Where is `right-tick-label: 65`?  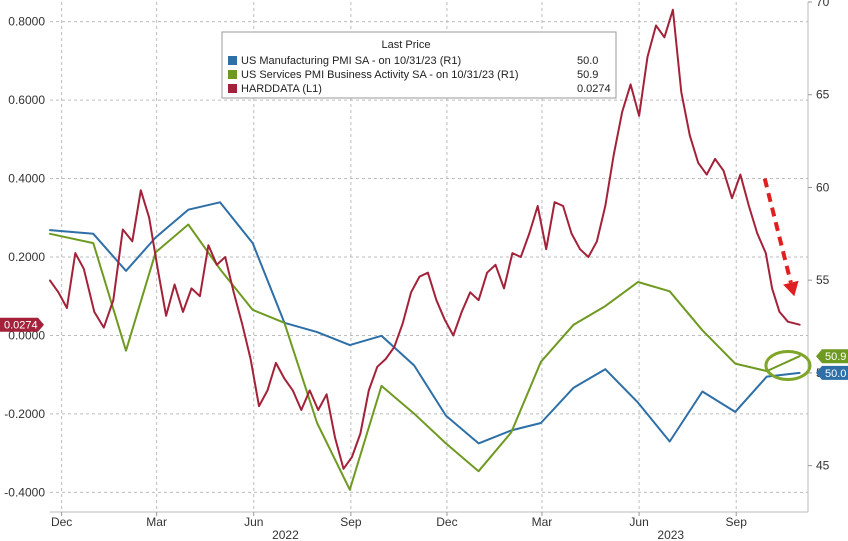 right-tick-label: 65 is located at coordinates (823, 95).